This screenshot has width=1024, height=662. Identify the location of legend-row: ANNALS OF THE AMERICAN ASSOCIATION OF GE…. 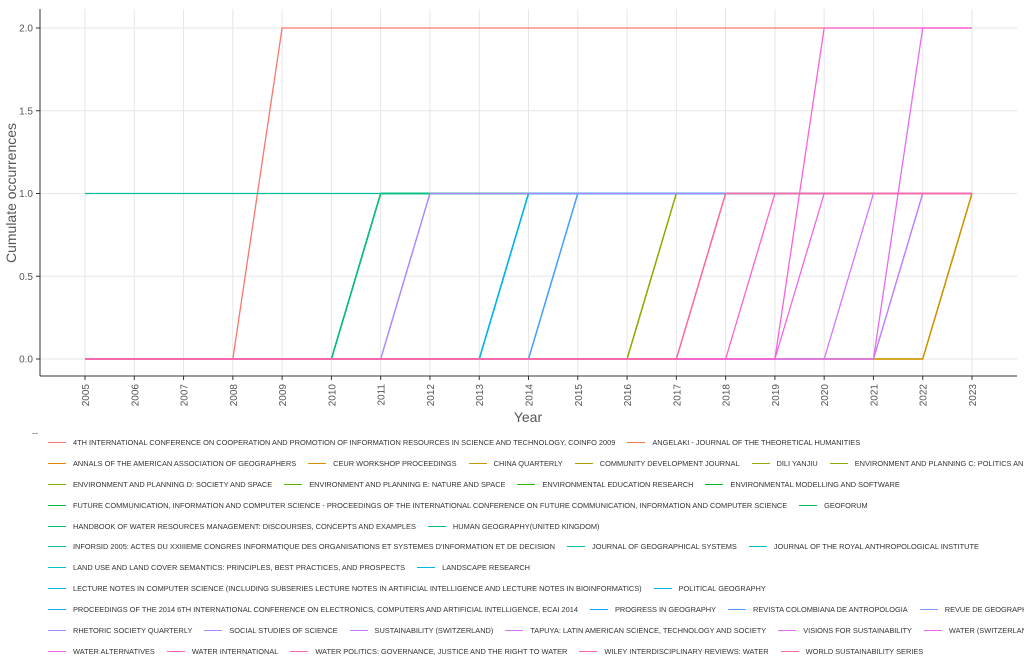
(536, 463).